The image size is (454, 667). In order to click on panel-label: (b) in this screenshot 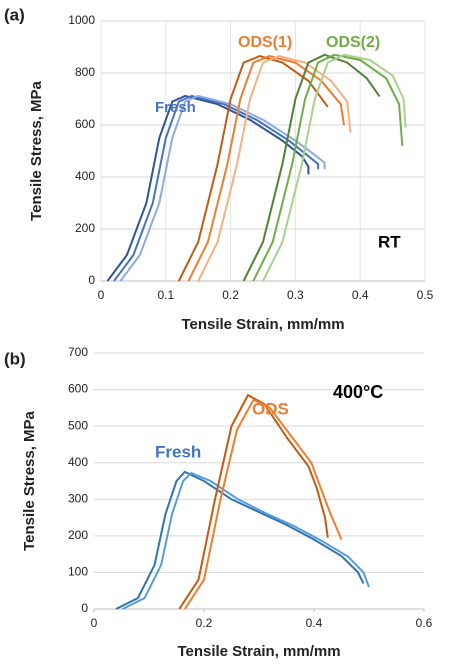, I will do `click(15, 358)`.